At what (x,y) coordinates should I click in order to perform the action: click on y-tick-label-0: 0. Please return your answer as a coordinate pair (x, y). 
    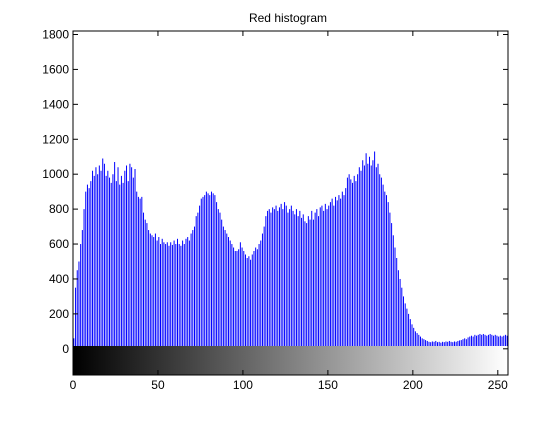
    Looking at the image, I should click on (65, 349).